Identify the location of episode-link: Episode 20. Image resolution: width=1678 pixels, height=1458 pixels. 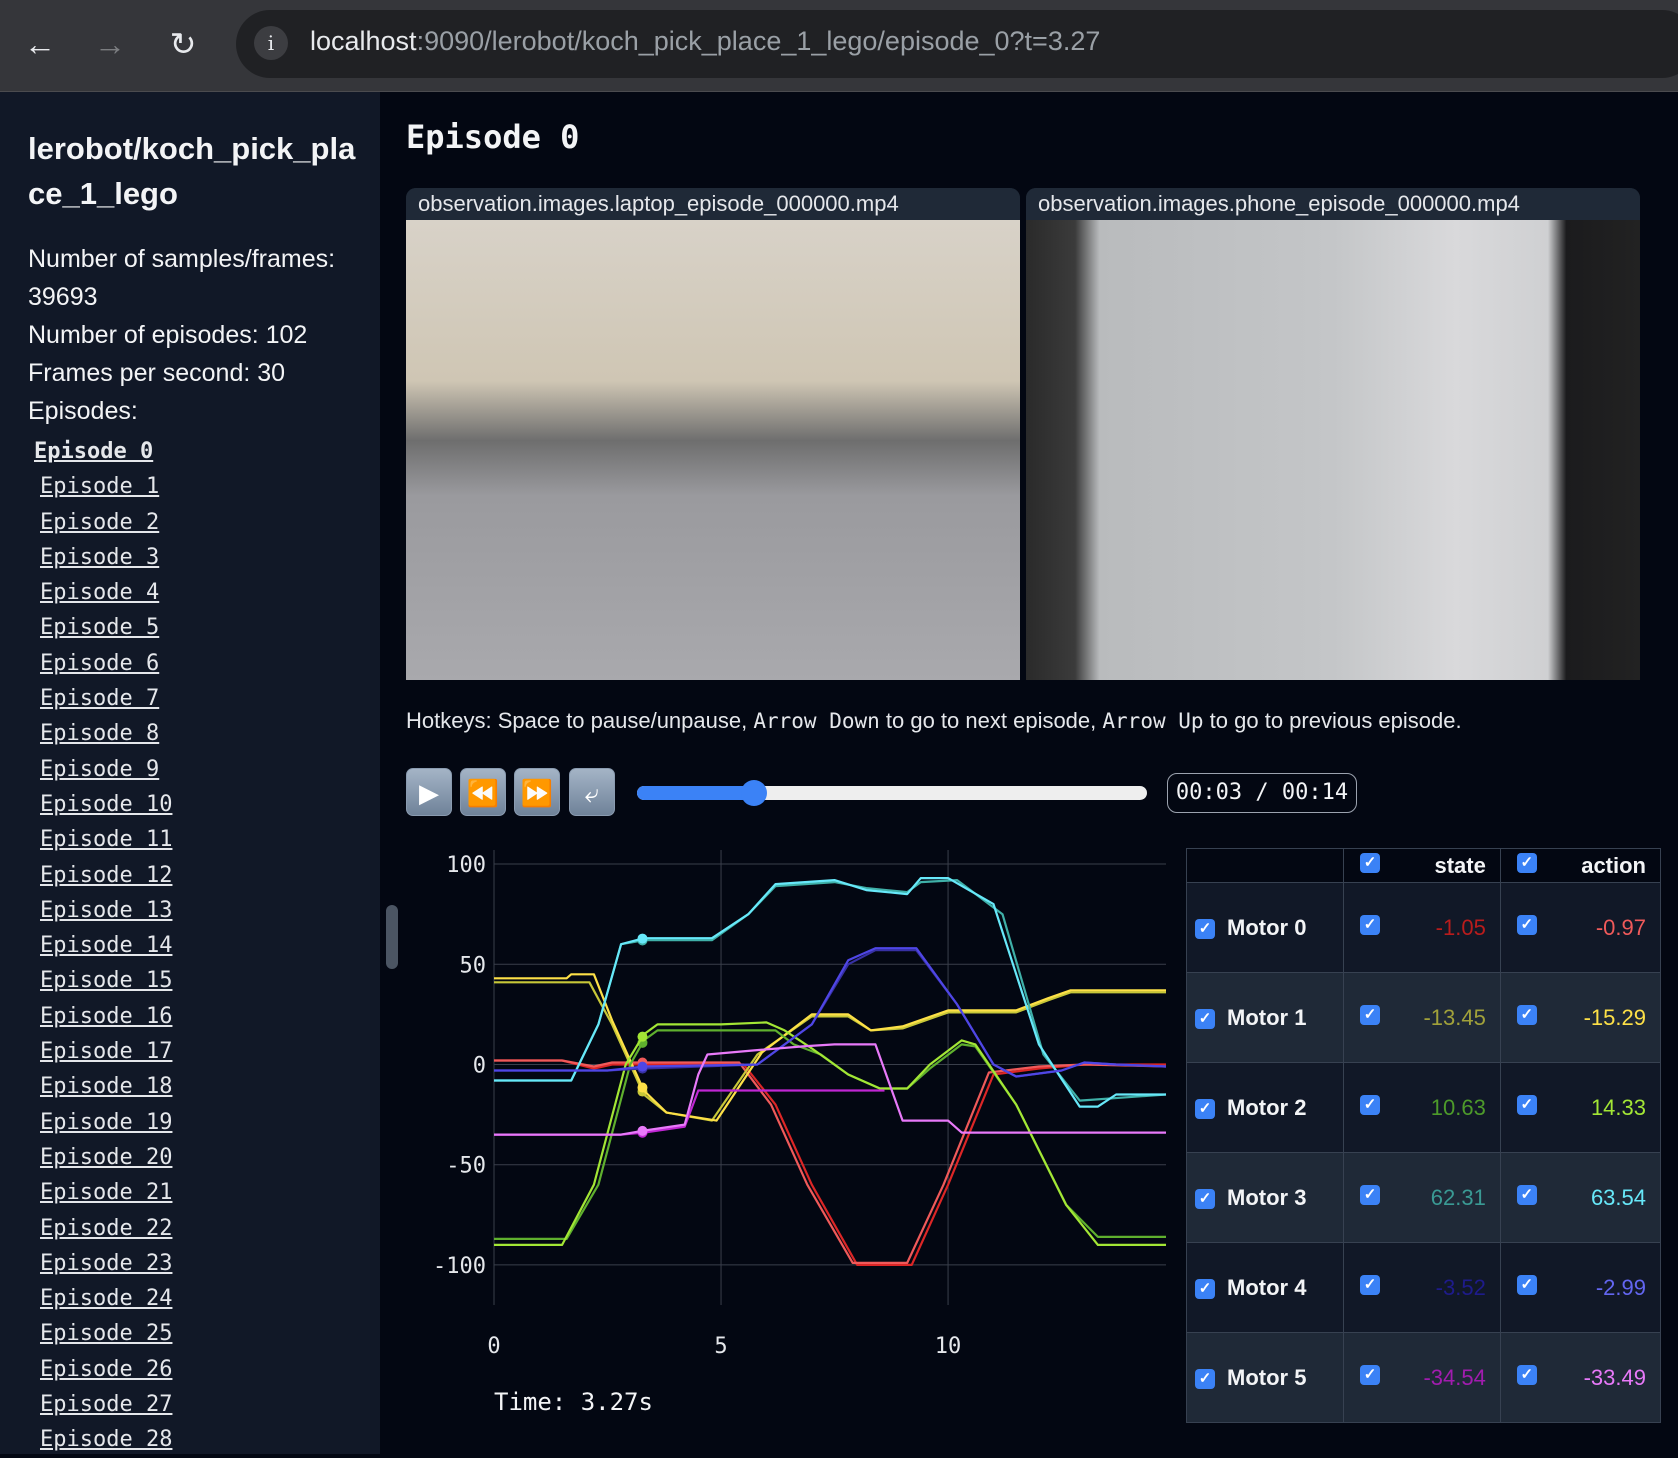
(106, 1157).